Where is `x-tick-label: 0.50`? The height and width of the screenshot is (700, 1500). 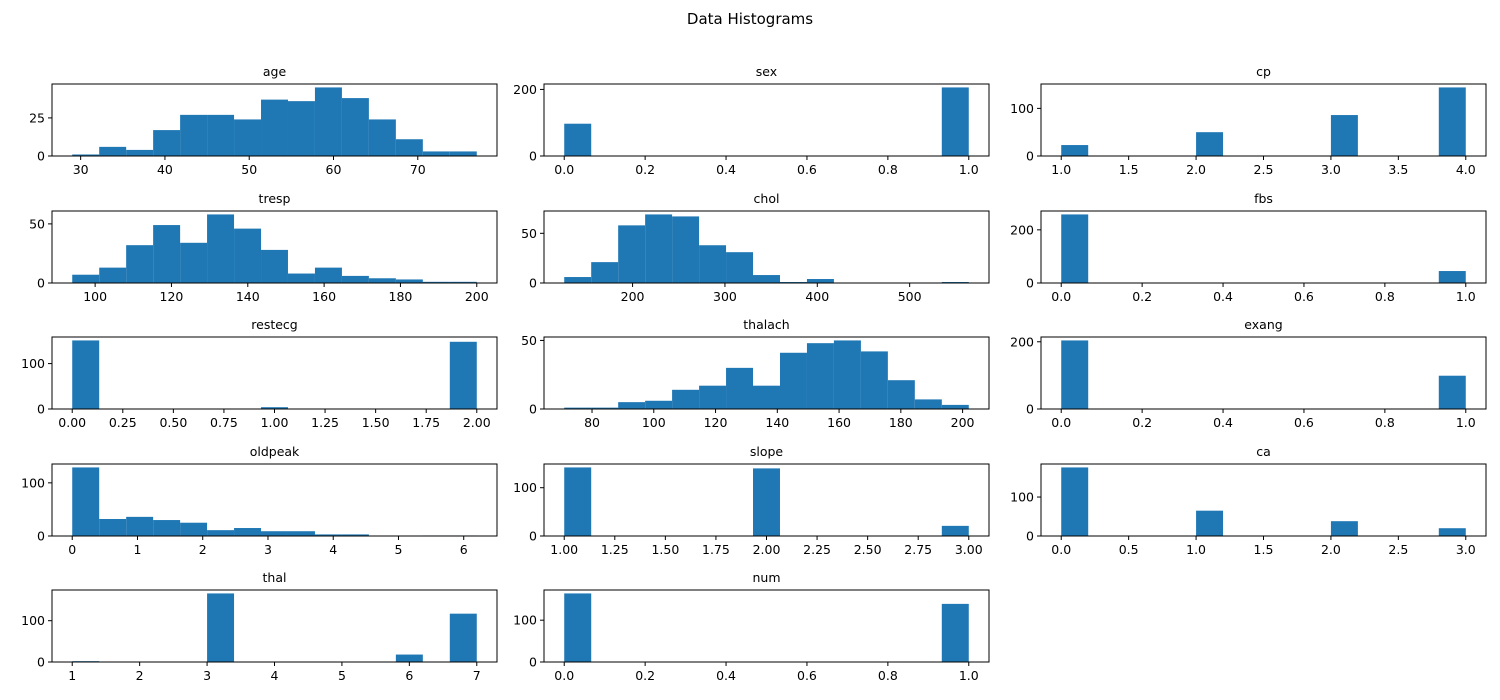 x-tick-label: 0.50 is located at coordinates (173, 422).